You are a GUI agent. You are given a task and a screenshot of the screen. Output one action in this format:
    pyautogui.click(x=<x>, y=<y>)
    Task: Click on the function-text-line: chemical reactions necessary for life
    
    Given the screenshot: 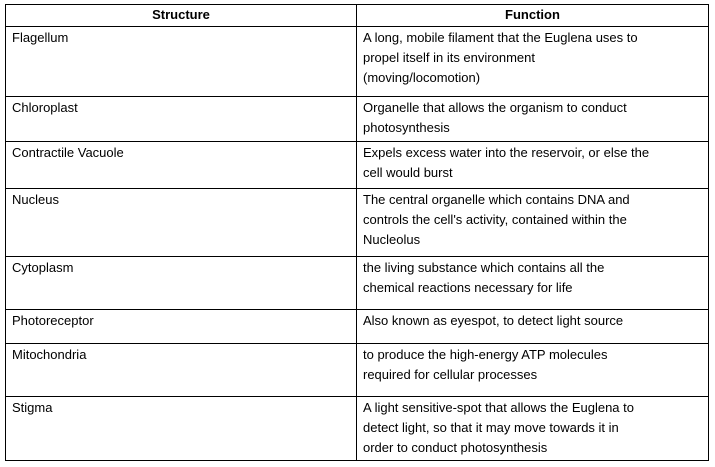 What is the action you would take?
    pyautogui.click(x=468, y=287)
    